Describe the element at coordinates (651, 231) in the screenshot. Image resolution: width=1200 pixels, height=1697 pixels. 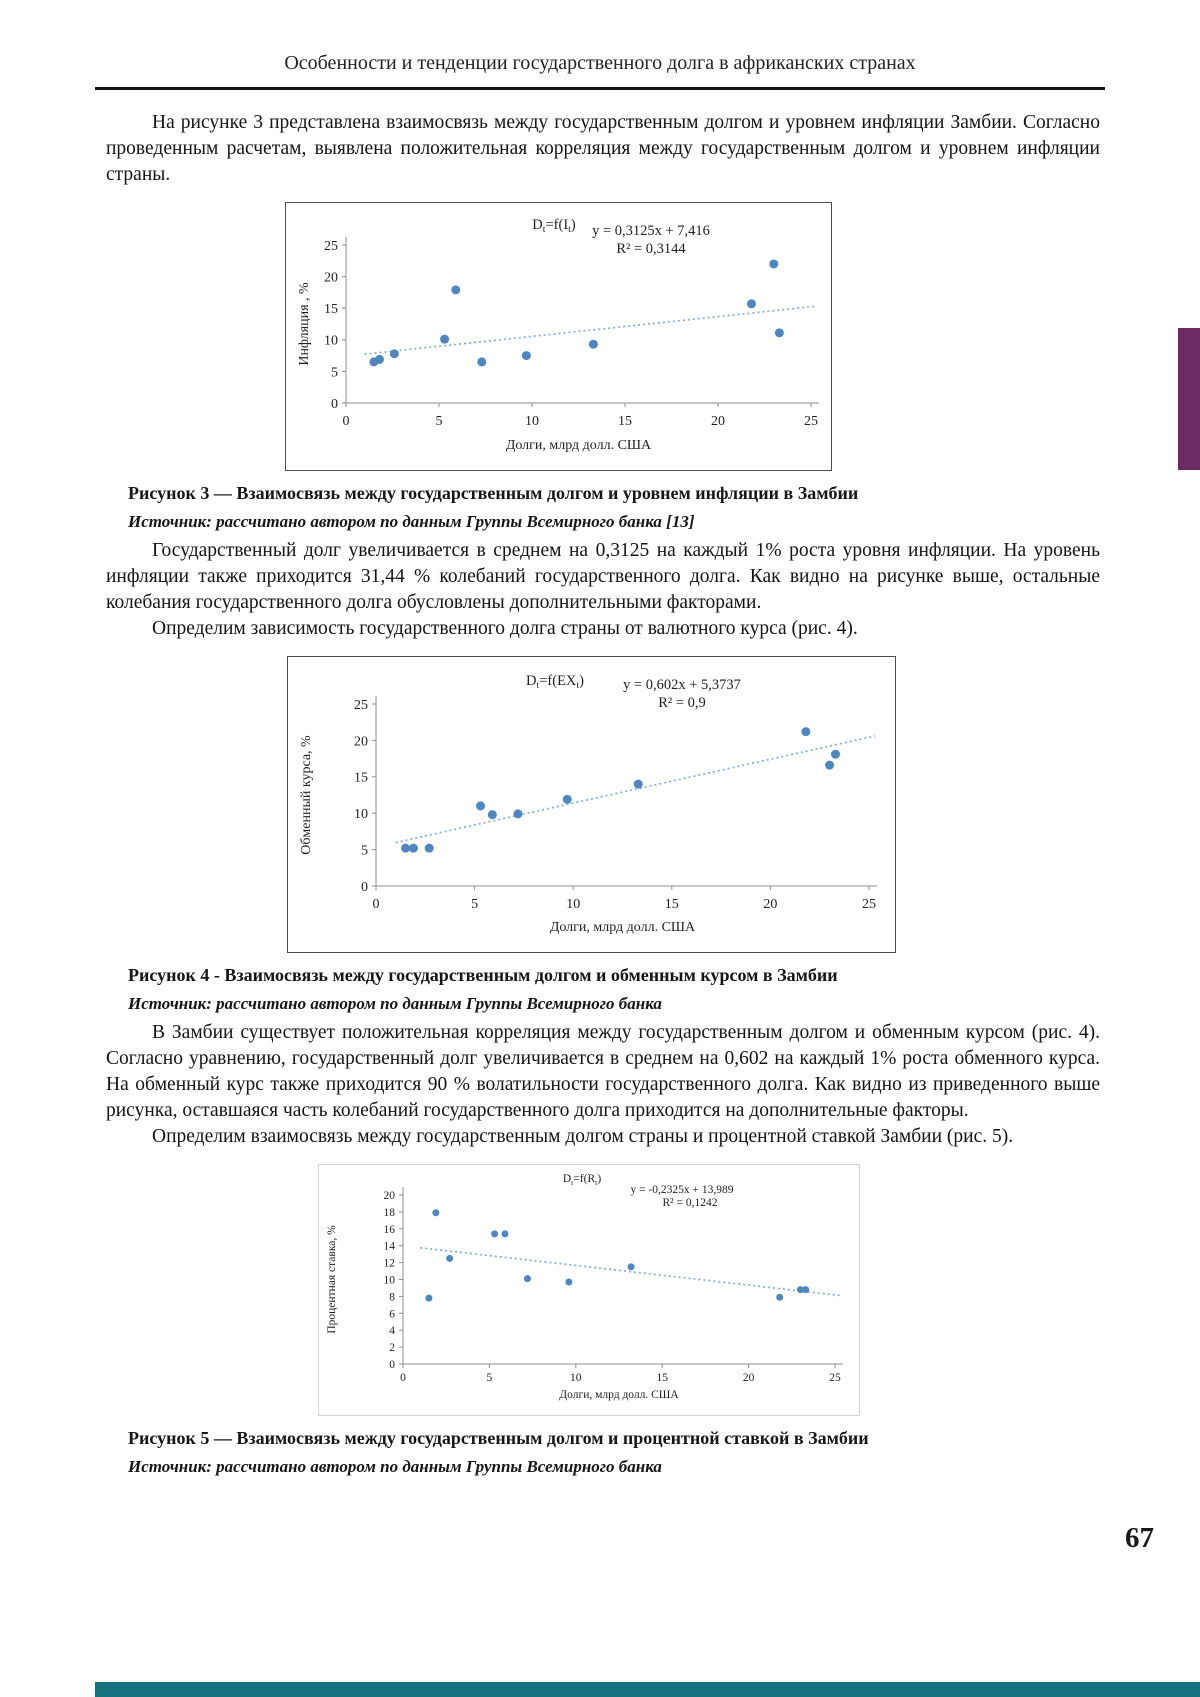
I see `svg-text: y = 0,3125x + 7,416` at that location.